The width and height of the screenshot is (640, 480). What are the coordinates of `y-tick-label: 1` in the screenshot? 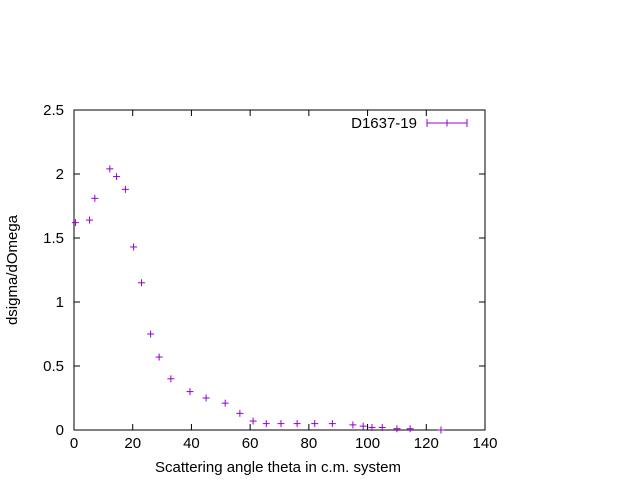 It's located at (60, 302).